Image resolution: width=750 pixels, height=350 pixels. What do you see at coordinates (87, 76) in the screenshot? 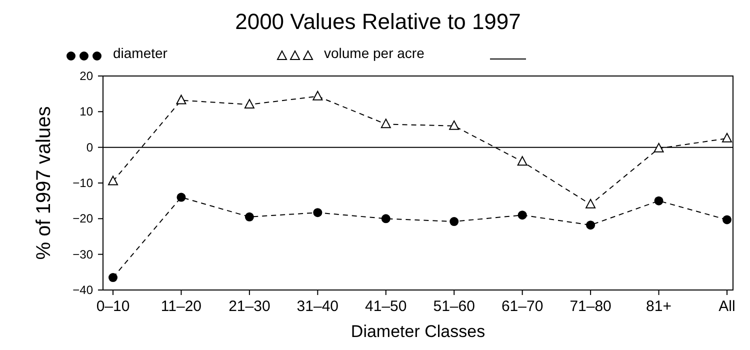
I see `y-tick-label: 20` at bounding box center [87, 76].